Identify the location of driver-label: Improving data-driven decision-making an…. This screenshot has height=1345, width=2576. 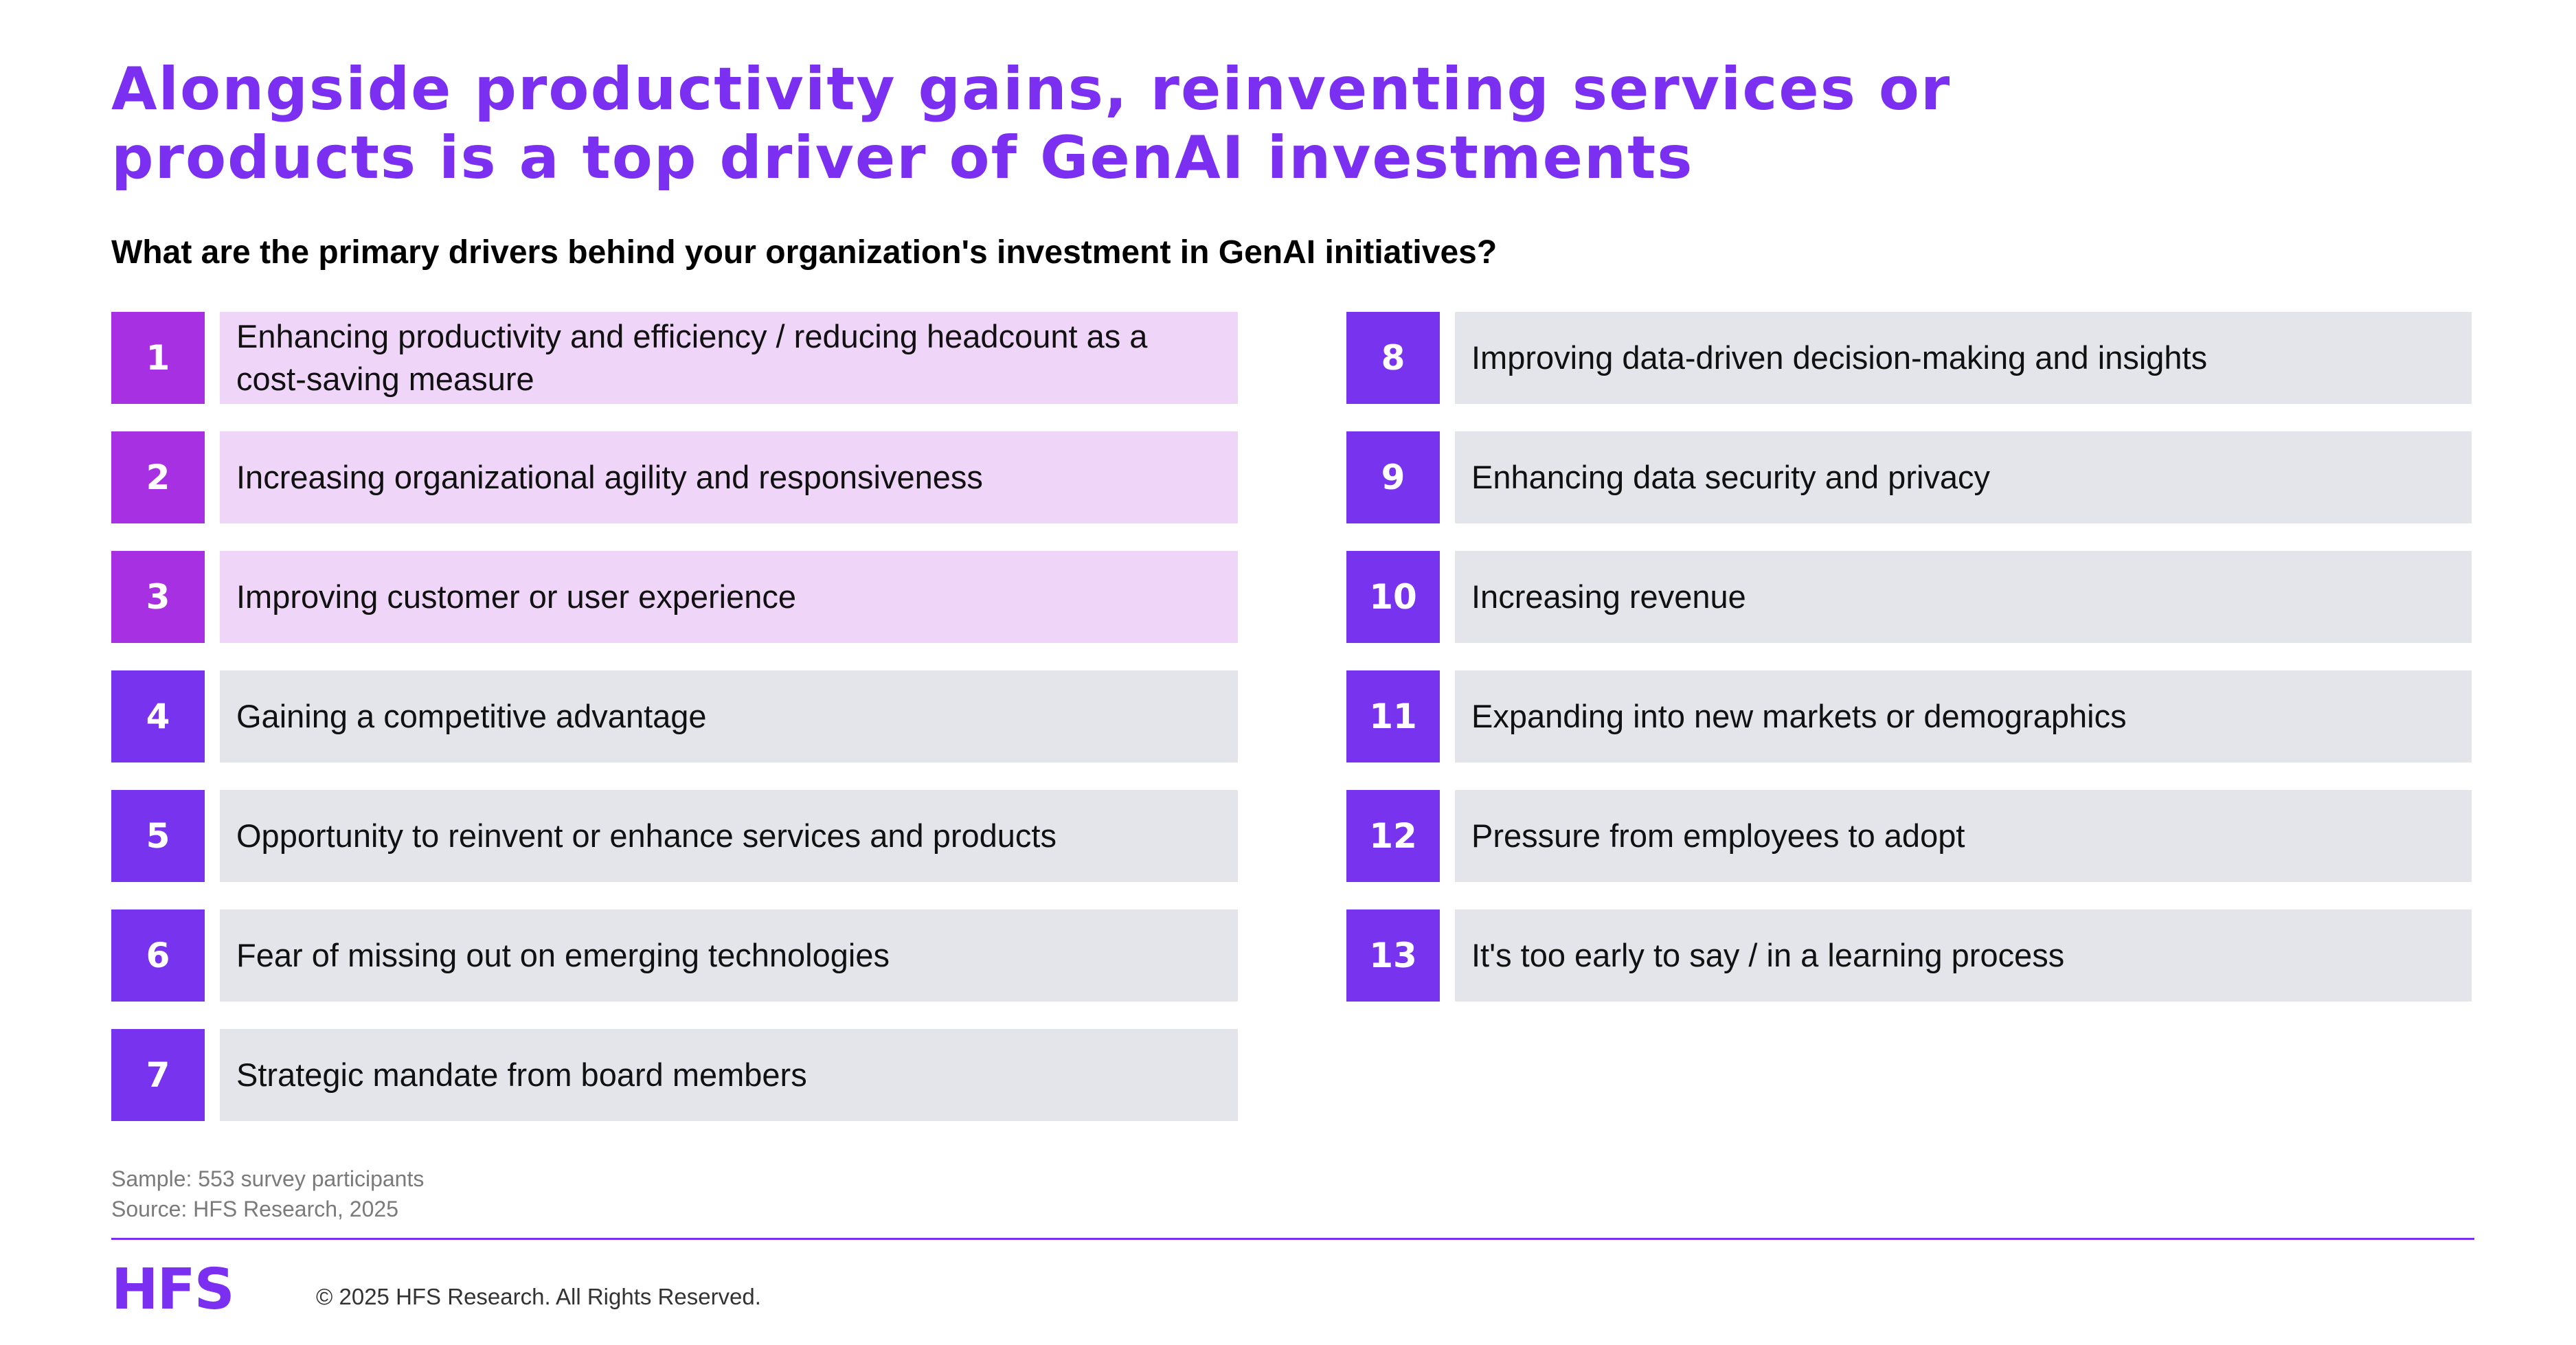
(1963, 358).